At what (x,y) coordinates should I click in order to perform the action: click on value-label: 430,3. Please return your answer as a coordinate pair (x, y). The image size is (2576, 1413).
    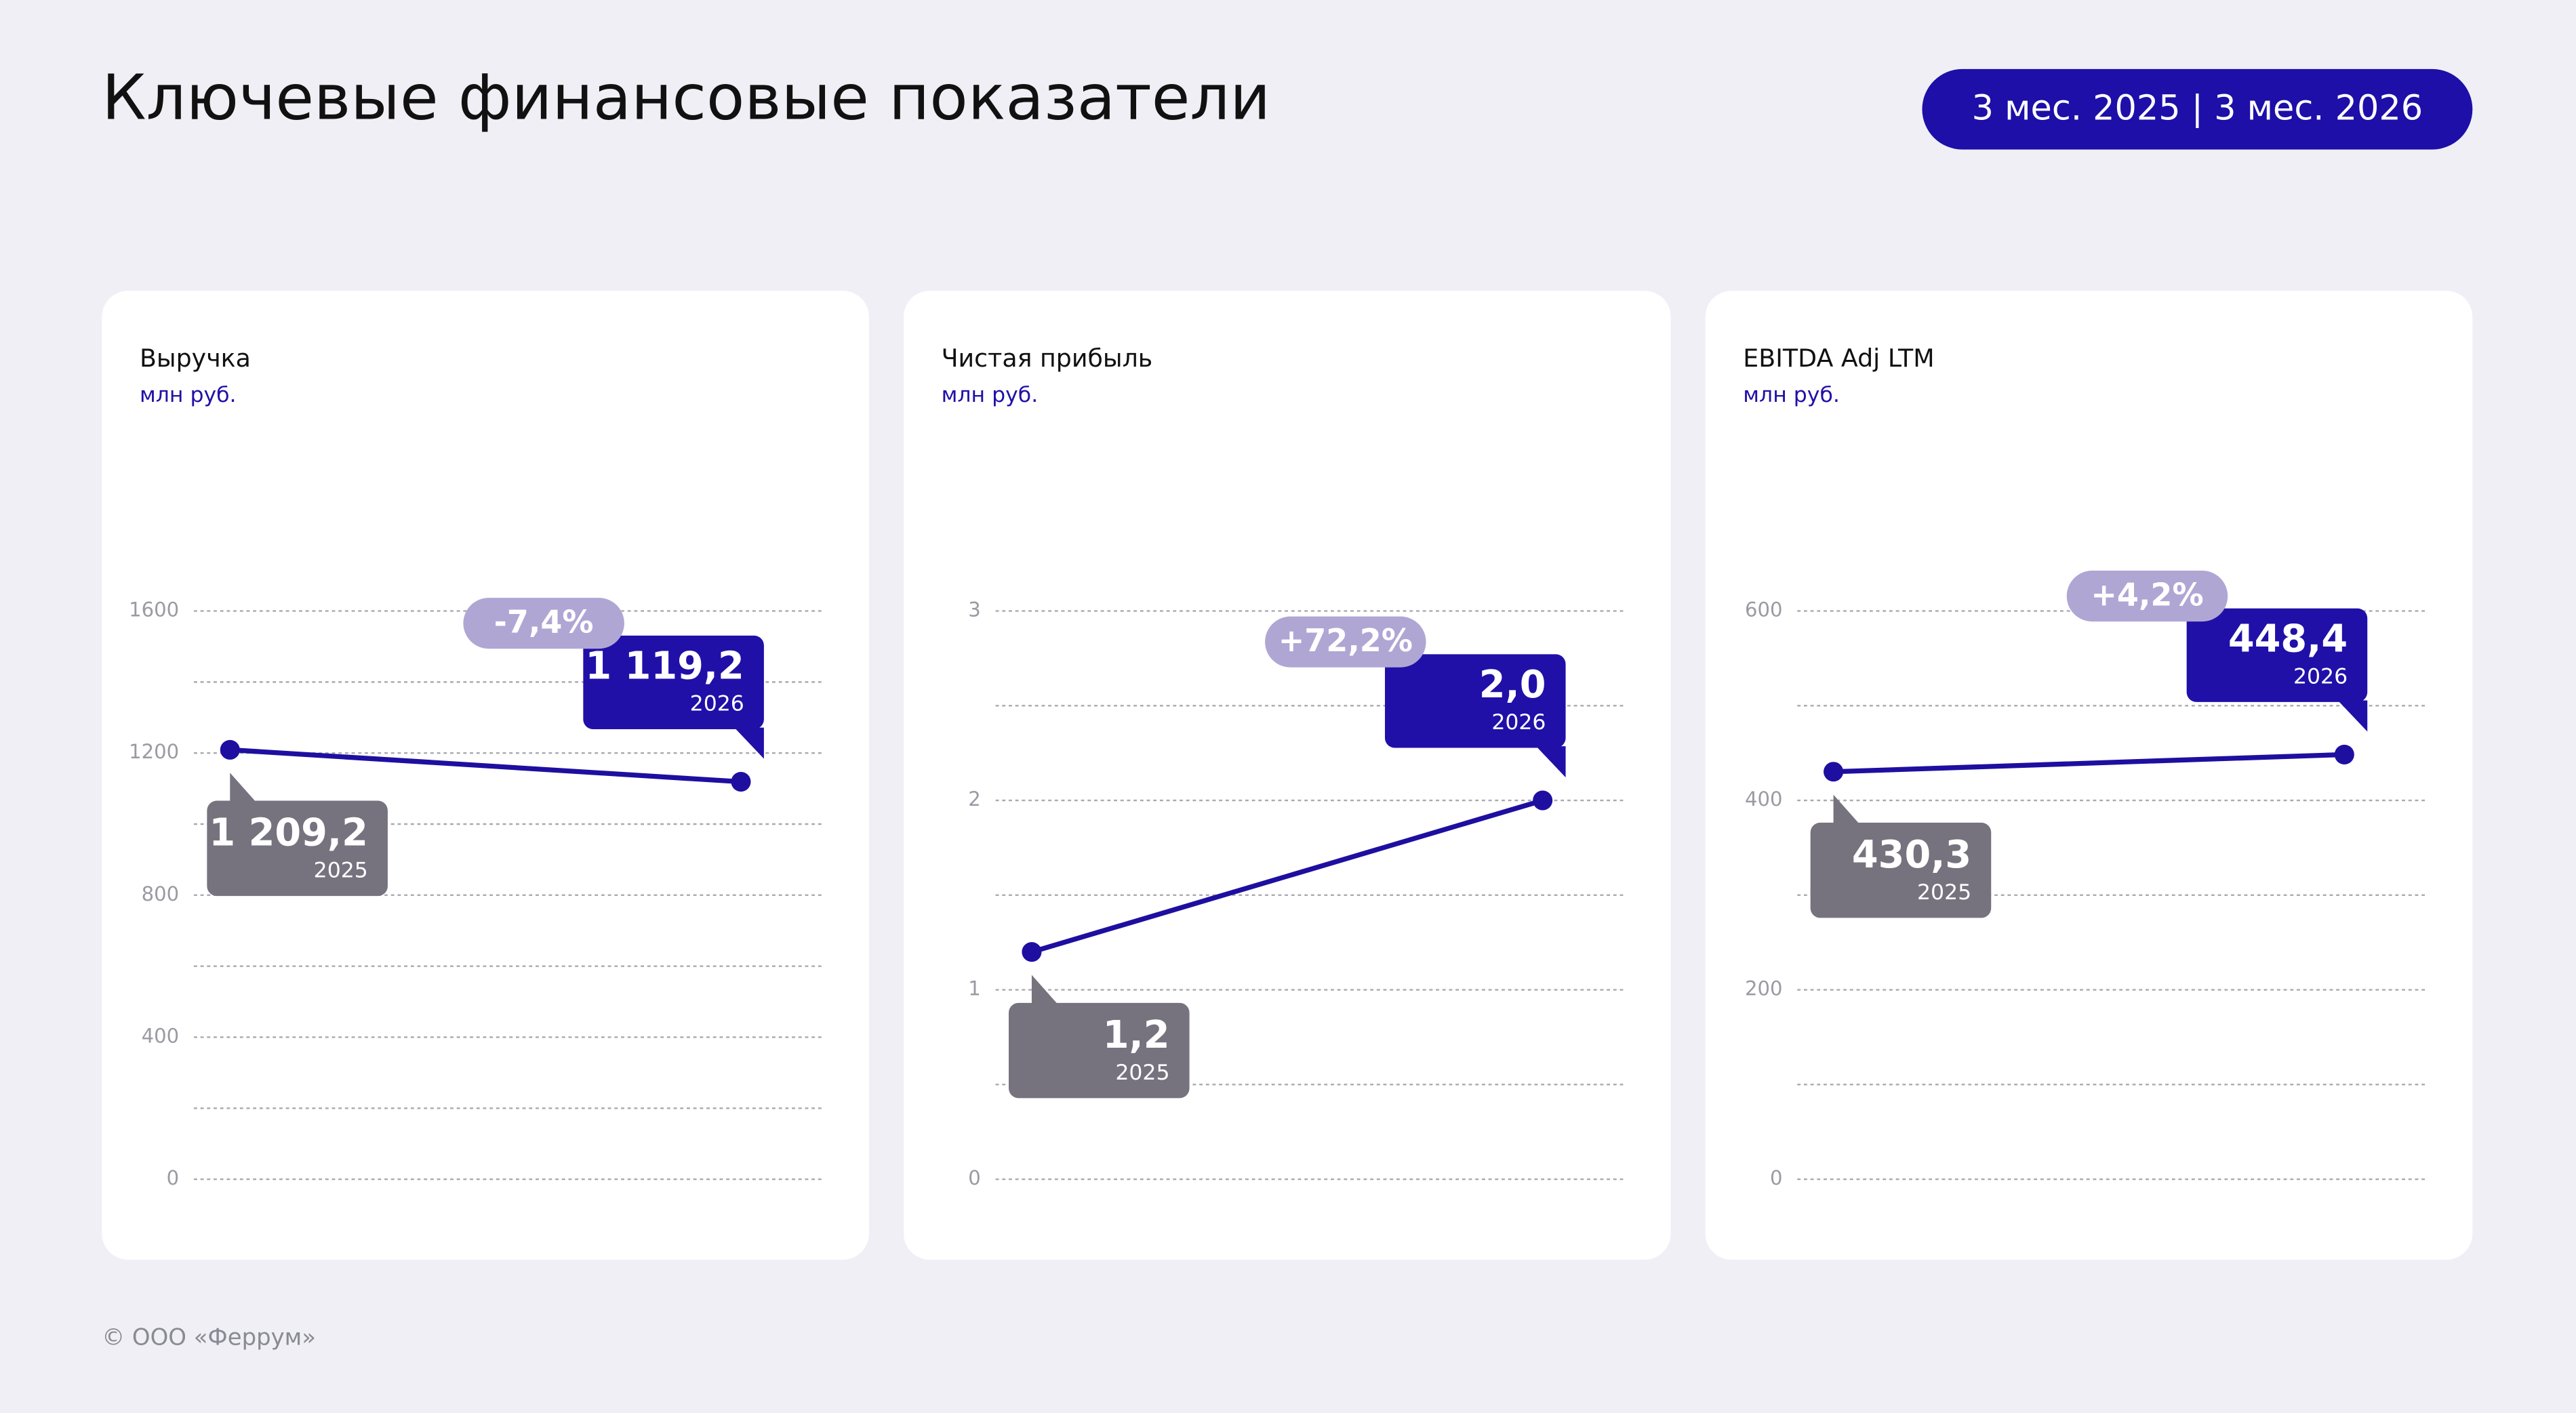
    Looking at the image, I should click on (1911, 855).